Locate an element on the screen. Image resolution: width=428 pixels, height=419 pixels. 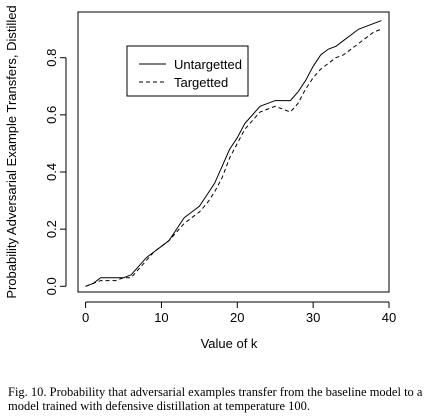
legend-box is located at coordinates (187, 71).